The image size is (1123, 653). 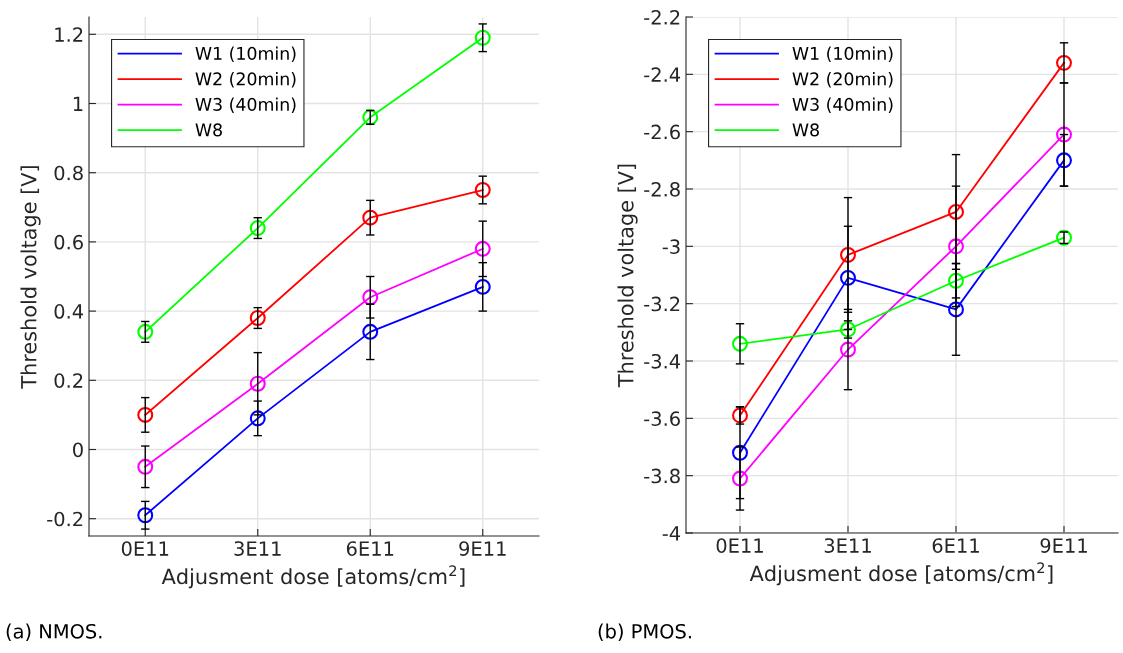 What do you see at coordinates (78, 450) in the screenshot?
I see `y-tick-label: 0` at bounding box center [78, 450].